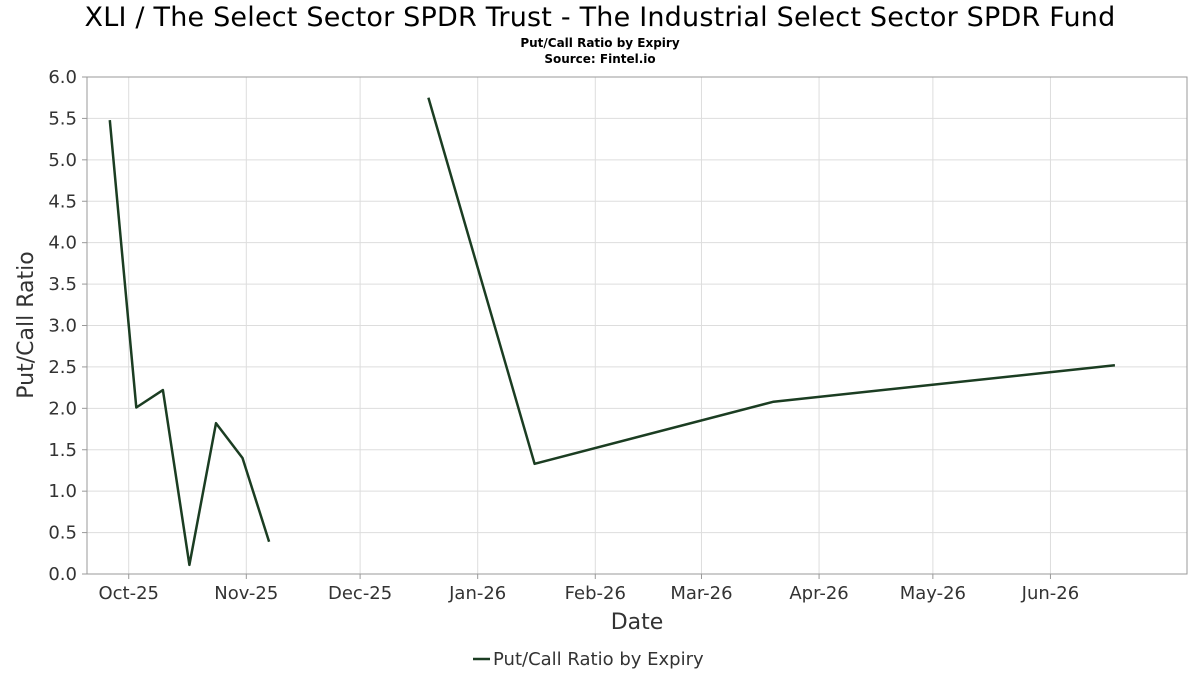  Describe the element at coordinates (62, 160) in the screenshot. I see `y-tick-label: 5.0` at that location.